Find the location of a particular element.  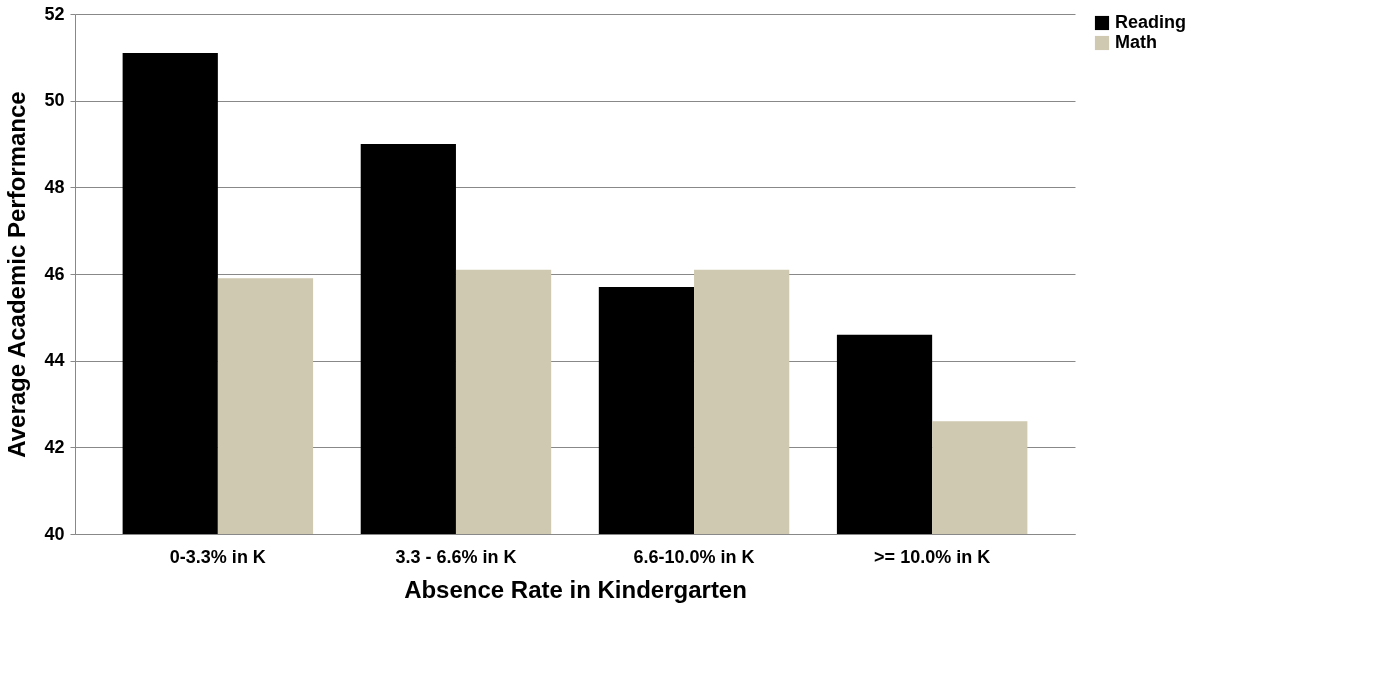

x-tick-label: 0-3.3% in K is located at coordinates (217, 556).